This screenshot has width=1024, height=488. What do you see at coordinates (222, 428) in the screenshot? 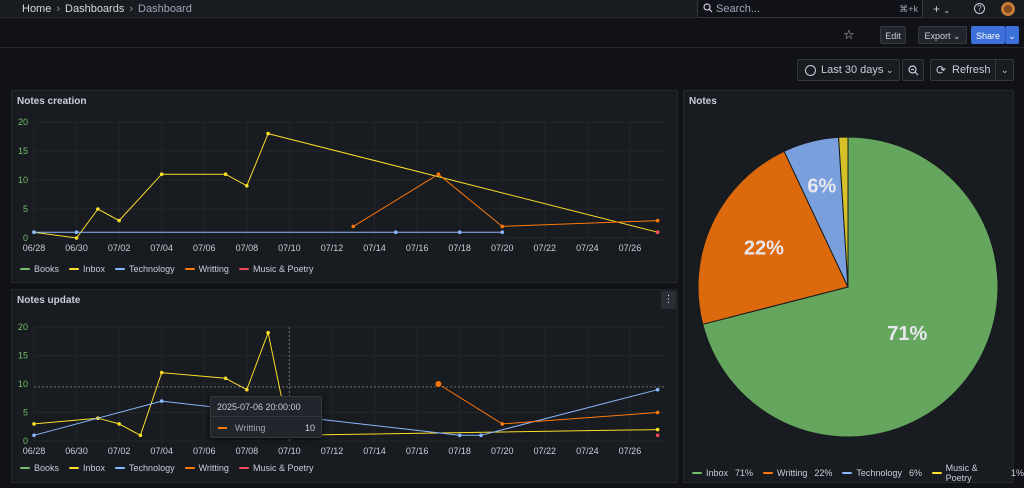
I see `tooltip-swatch` at bounding box center [222, 428].